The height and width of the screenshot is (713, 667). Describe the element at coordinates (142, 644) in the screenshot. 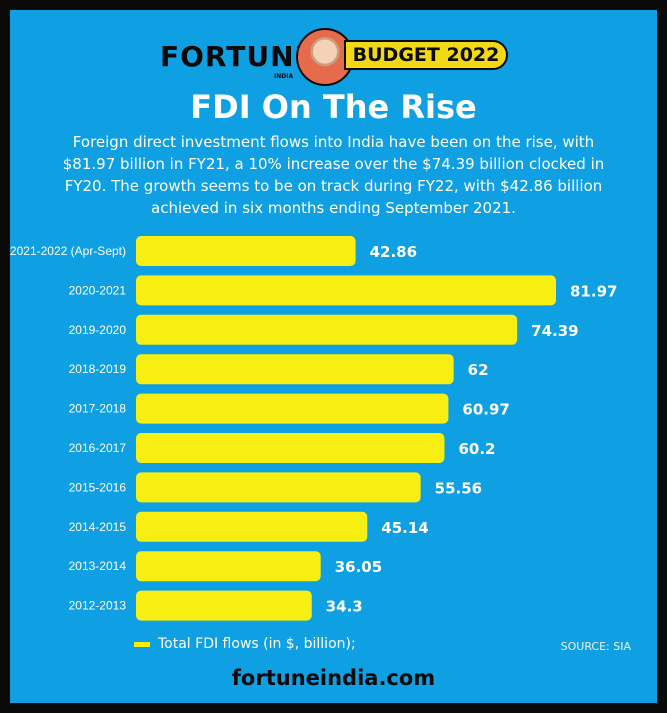

I see `legend-swatch` at that location.